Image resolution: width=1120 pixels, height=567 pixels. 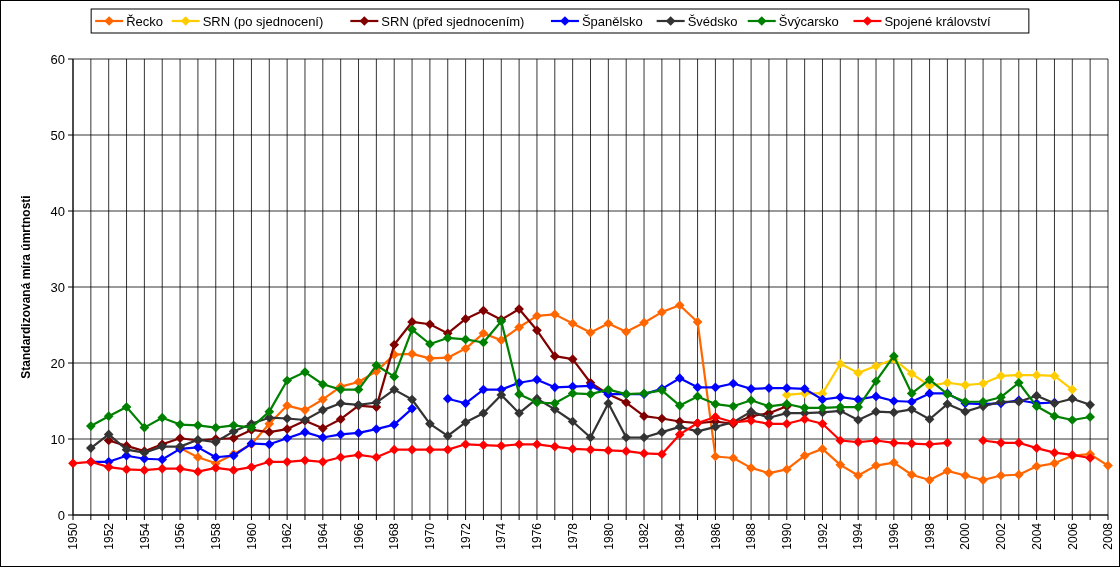 What do you see at coordinates (938, 21) in the screenshot?
I see `legend-label: Spojené království` at bounding box center [938, 21].